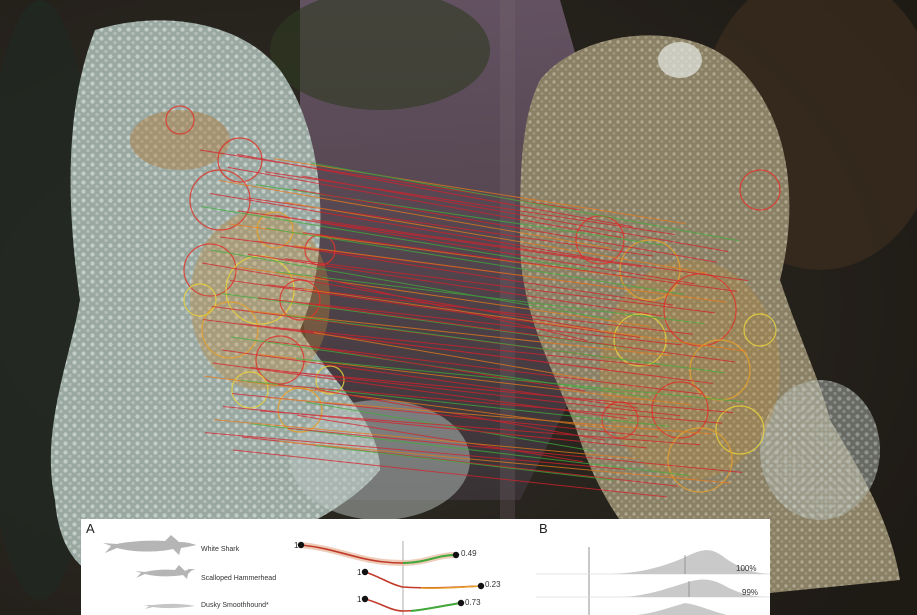 This screenshot has height=615, width=917. I want to click on value-label-hammerhead: 0.23, so click(493, 584).